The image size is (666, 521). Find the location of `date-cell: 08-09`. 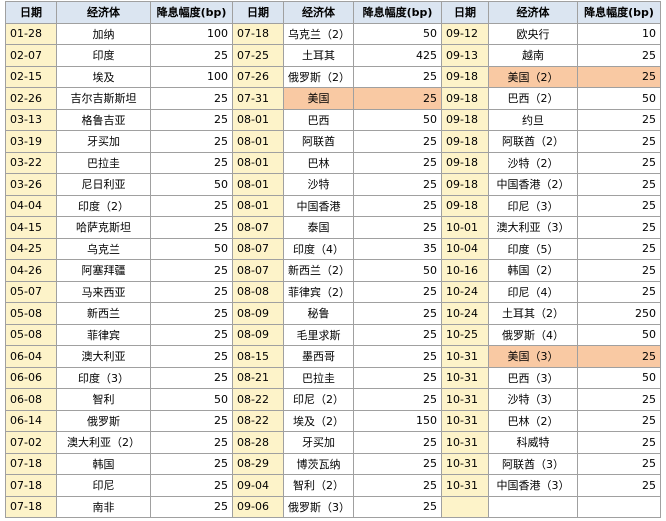

date-cell: 08-09 is located at coordinates (258, 334).